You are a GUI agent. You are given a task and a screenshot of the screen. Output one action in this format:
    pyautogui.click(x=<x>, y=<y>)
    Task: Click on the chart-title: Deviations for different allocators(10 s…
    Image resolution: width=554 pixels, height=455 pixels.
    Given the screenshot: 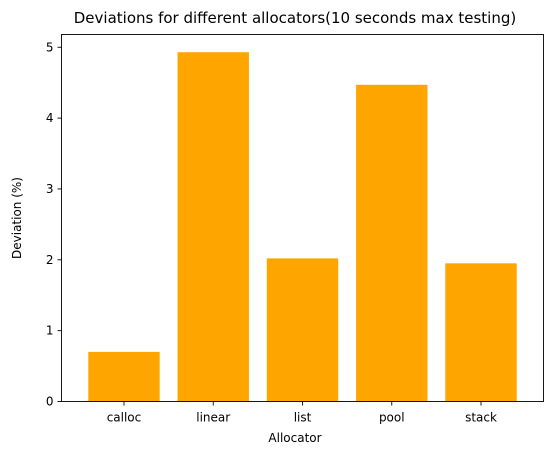 What is the action you would take?
    pyautogui.click(x=295, y=18)
    